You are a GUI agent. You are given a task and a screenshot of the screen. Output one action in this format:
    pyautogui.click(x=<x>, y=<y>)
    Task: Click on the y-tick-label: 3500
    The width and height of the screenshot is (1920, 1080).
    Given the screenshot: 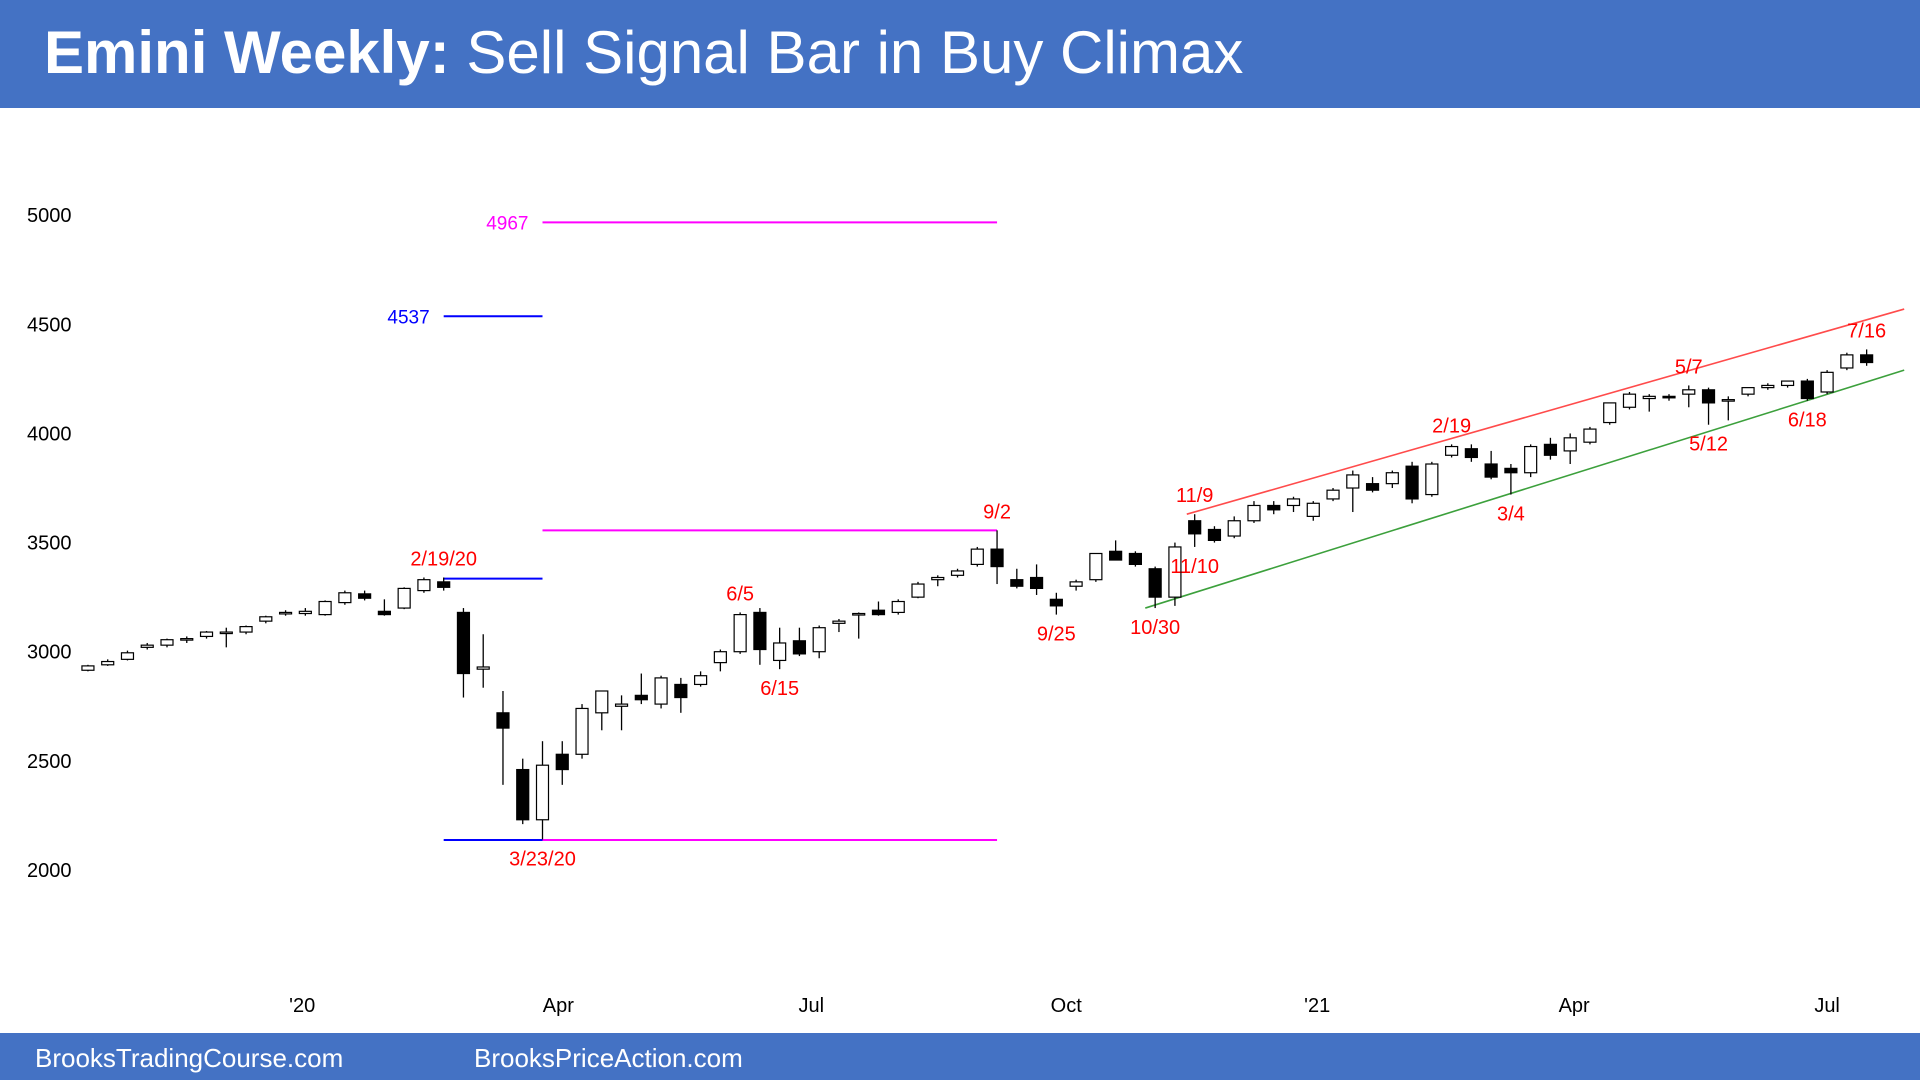 What is the action you would take?
    pyautogui.click(x=49, y=544)
    